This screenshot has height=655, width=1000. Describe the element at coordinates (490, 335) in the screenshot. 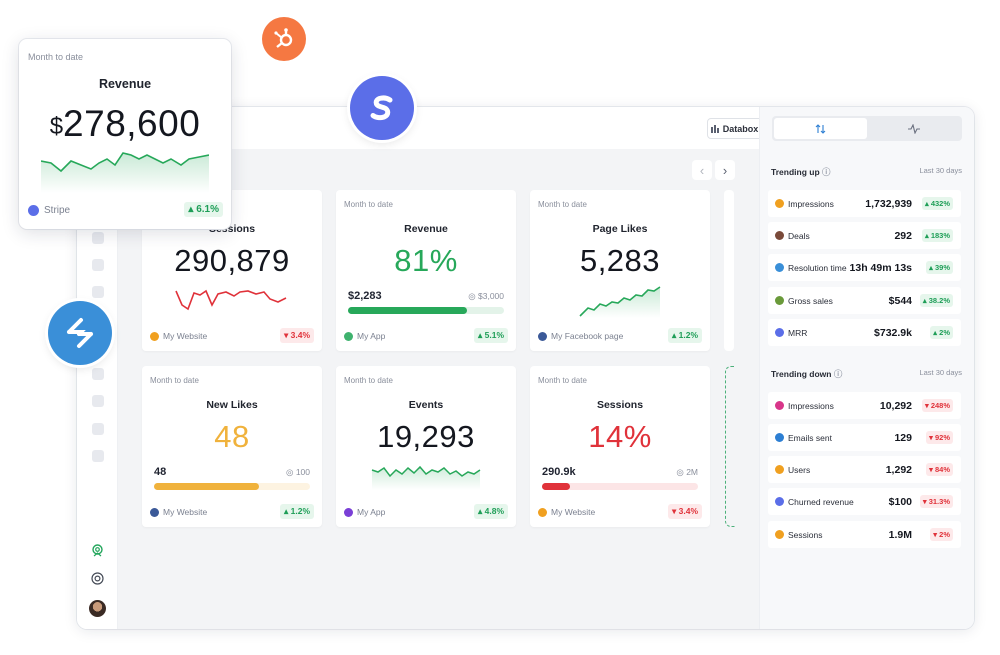

I see `change-badge: ▴ 5.1%` at that location.